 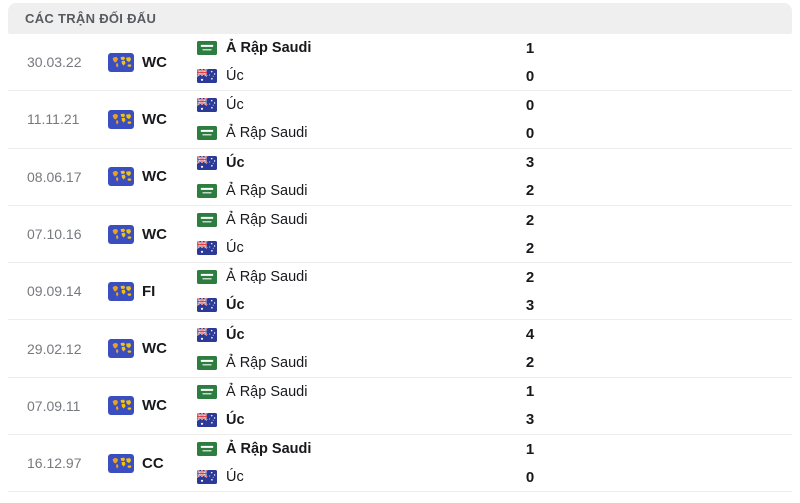 I want to click on competition-code: CC, so click(x=153, y=463).